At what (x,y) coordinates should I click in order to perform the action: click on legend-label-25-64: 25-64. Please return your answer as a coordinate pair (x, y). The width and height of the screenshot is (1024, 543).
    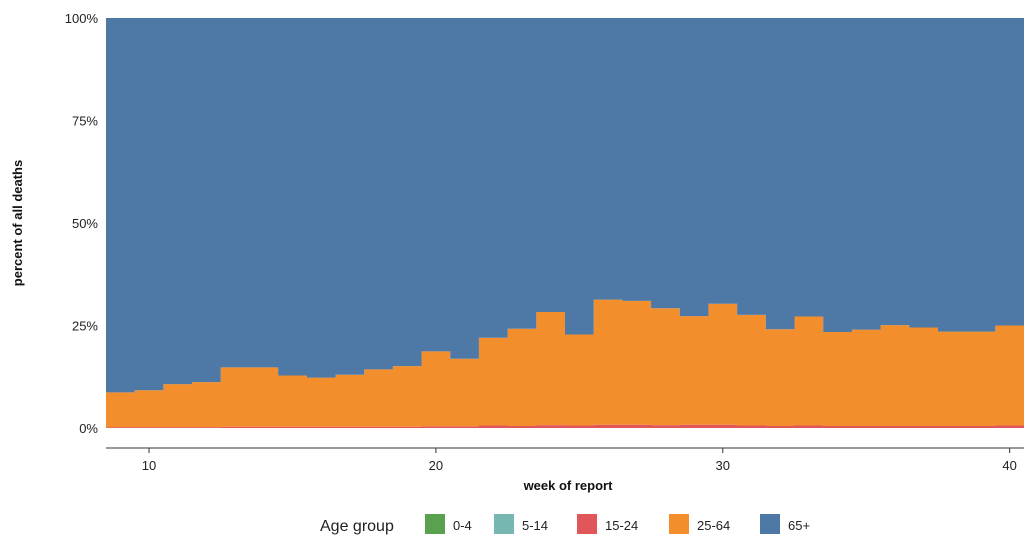
    Looking at the image, I should click on (713, 525).